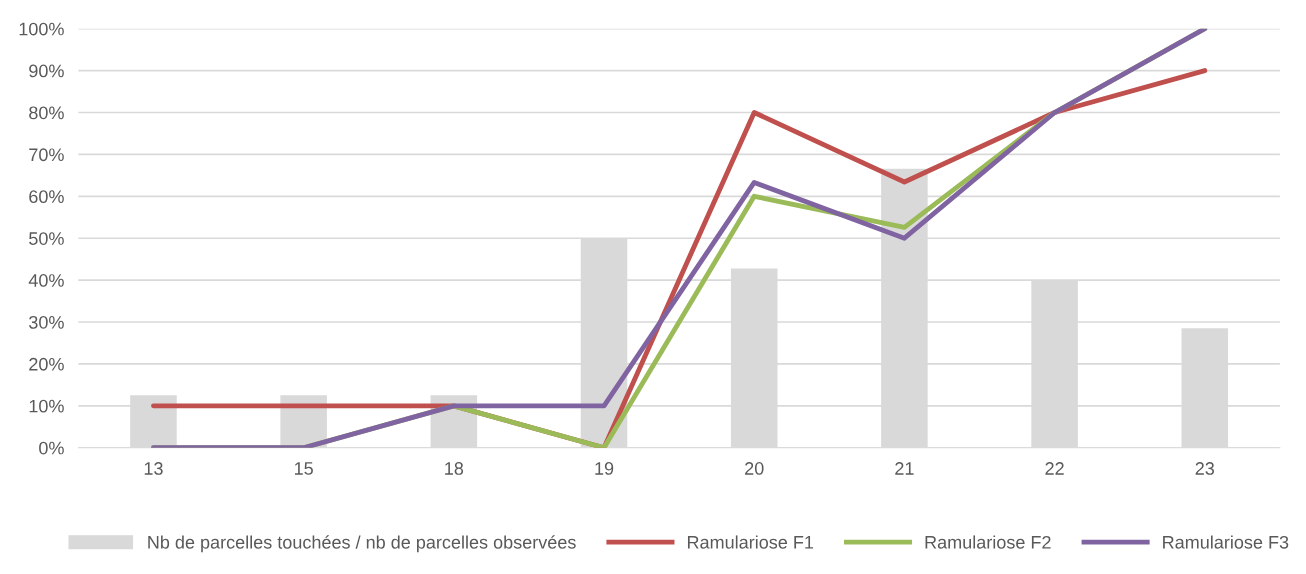 This screenshot has height=574, width=1306. What do you see at coordinates (46, 155) in the screenshot?
I see `y-tick-label: 70%` at bounding box center [46, 155].